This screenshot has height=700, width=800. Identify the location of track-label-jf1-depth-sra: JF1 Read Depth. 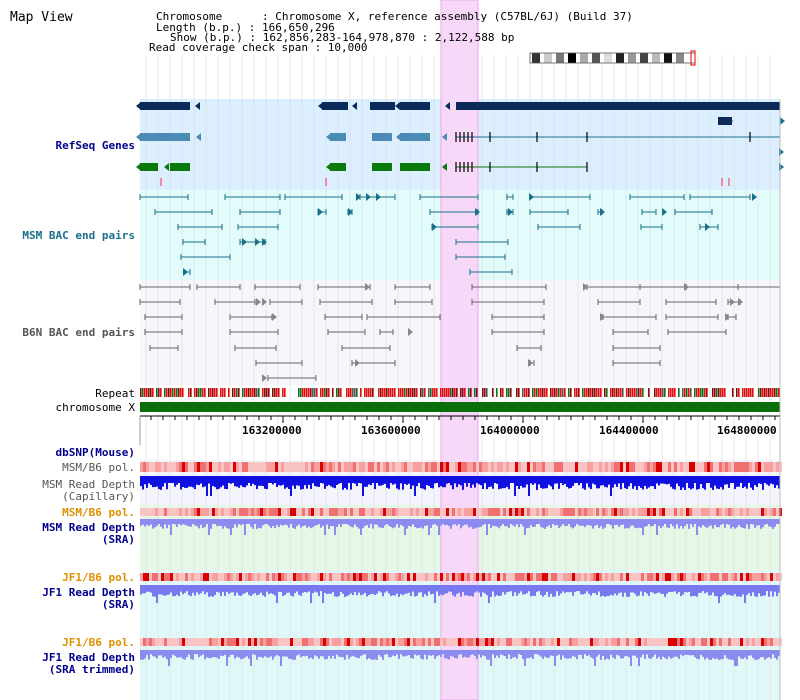
(88, 592).